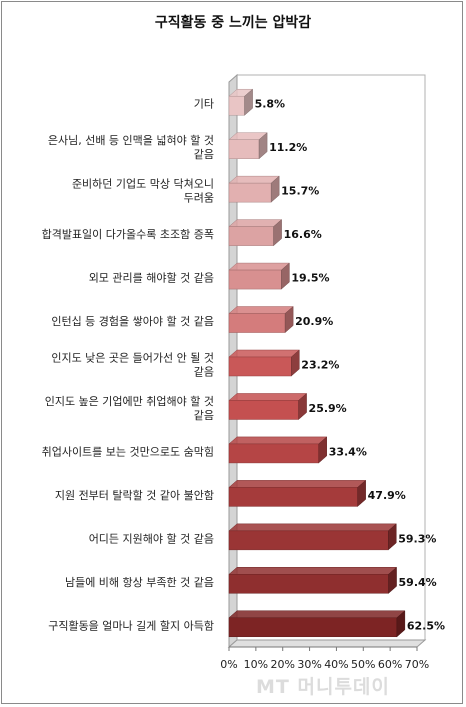 The width and height of the screenshot is (466, 707). I want to click on x-tick-label: 70%, so click(417, 664).